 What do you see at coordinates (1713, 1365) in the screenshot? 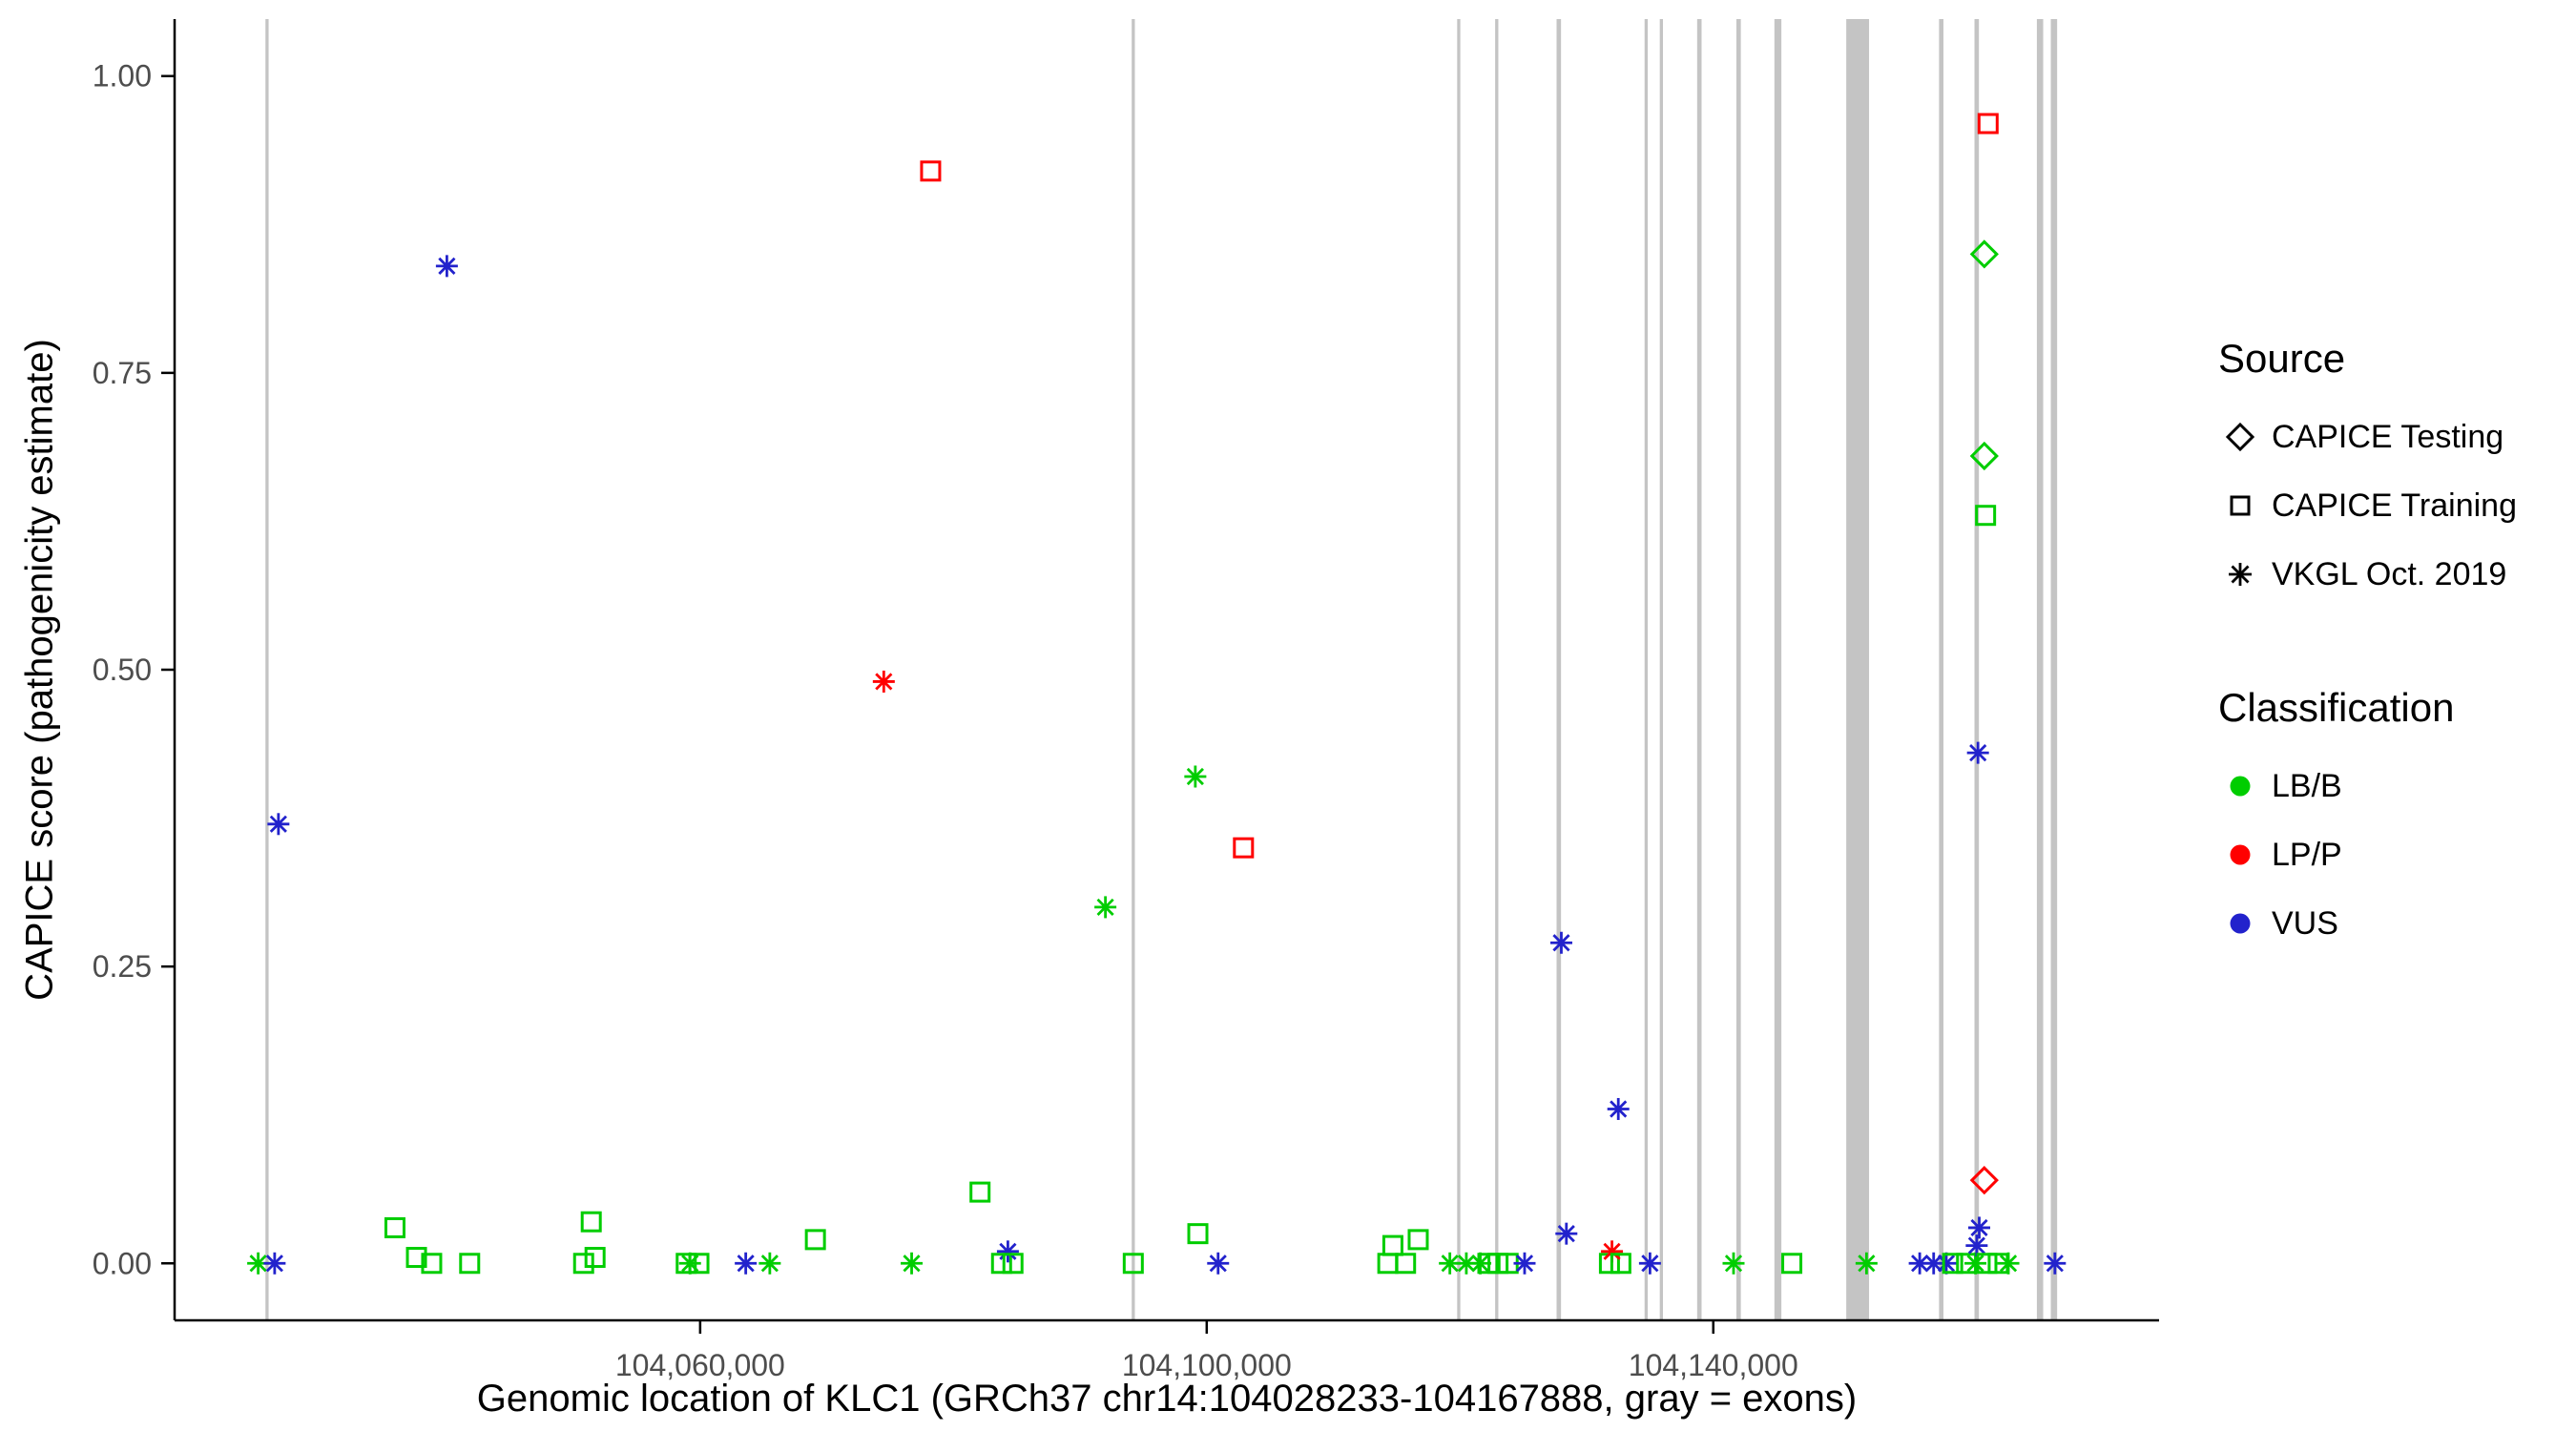
I see `x-tick-label: 104,140,000` at bounding box center [1713, 1365].